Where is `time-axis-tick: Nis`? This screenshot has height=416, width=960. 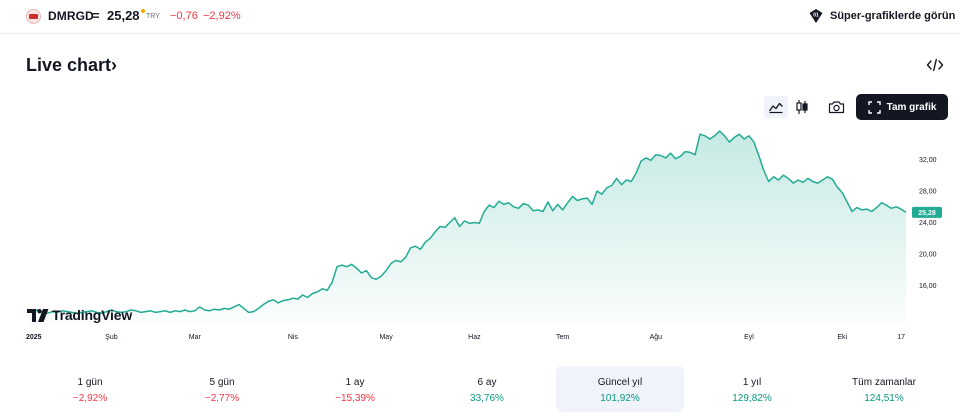
time-axis-tick: Nis is located at coordinates (293, 337).